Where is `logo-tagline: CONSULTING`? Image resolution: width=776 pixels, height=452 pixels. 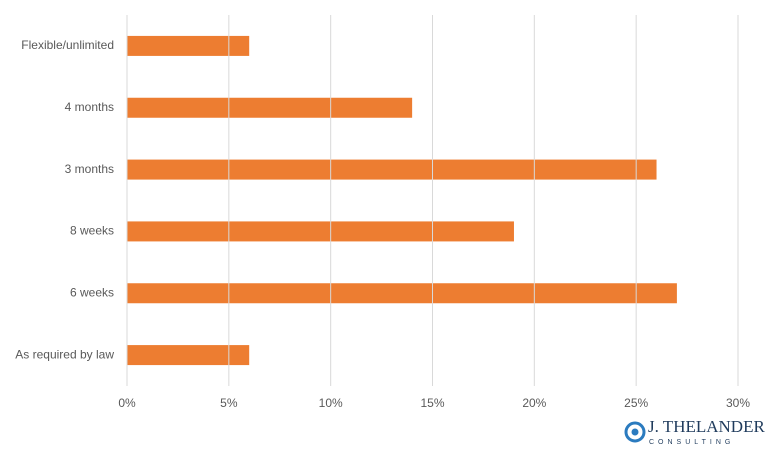 logo-tagline: CONSULTING is located at coordinates (691, 442).